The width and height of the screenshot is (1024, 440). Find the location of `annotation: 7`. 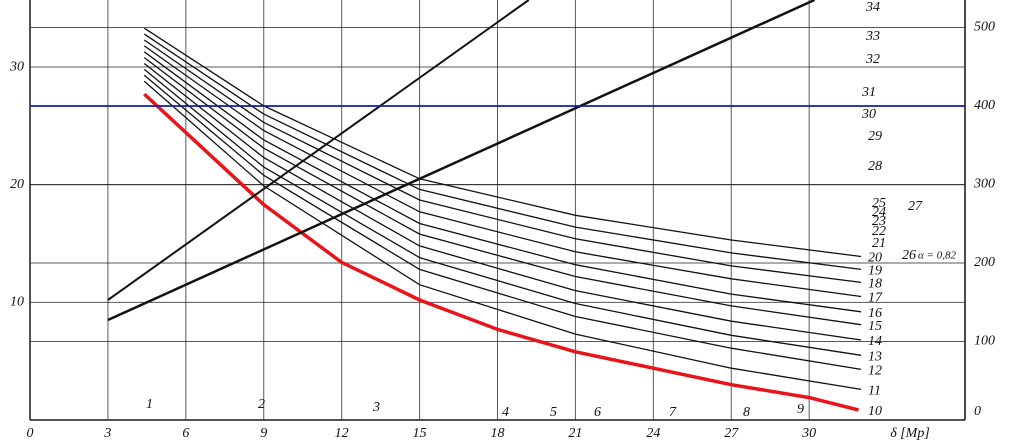

annotation: 7 is located at coordinates (673, 412).